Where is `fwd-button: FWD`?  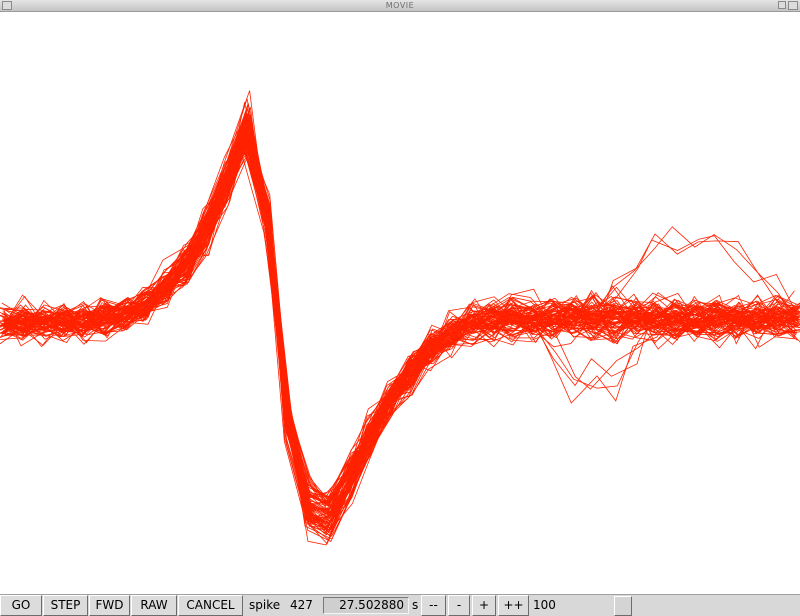 fwd-button: FWD is located at coordinates (109, 605).